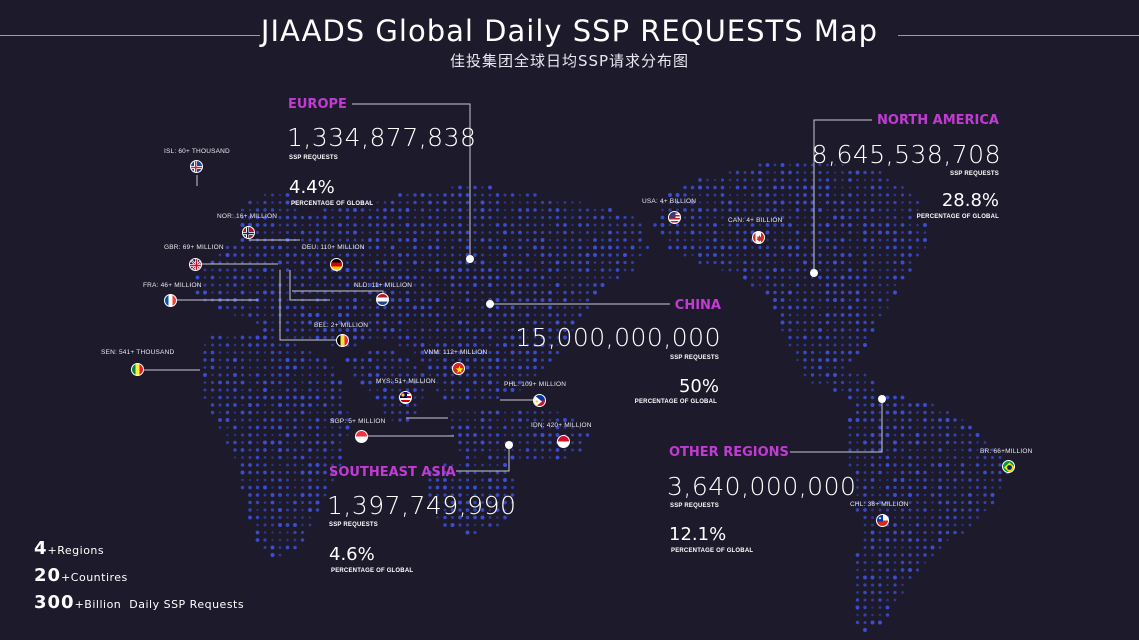  I want to click on stat-regions: 4+Regions, so click(69, 548).